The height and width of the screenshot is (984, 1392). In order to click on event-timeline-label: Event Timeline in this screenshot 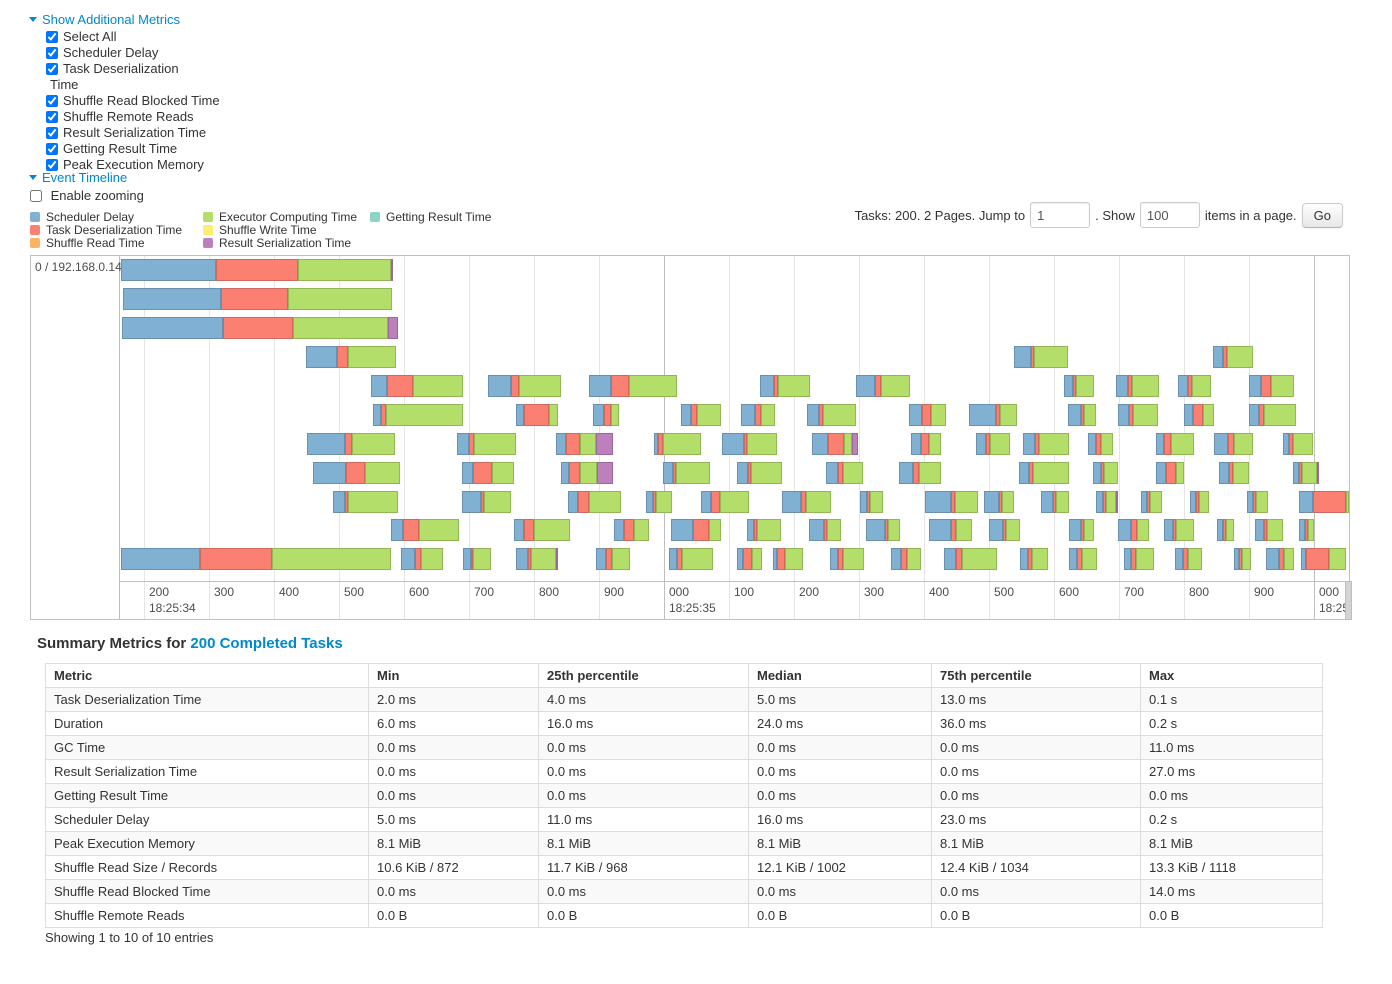, I will do `click(85, 177)`.